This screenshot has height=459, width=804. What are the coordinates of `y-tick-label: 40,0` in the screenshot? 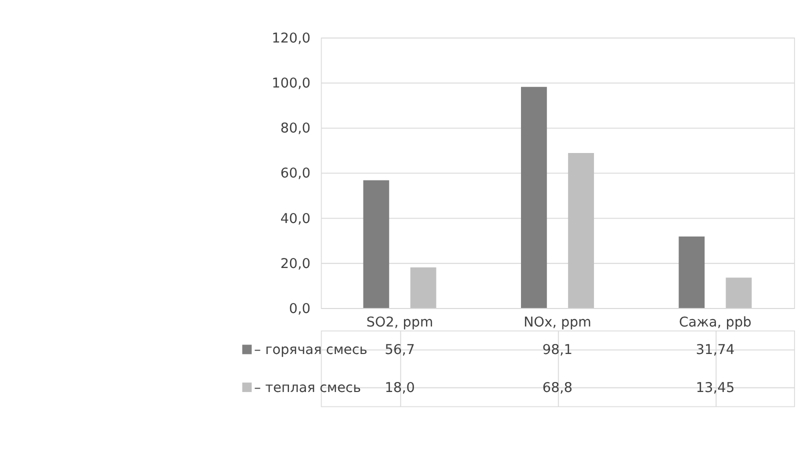 It's located at (295, 218).